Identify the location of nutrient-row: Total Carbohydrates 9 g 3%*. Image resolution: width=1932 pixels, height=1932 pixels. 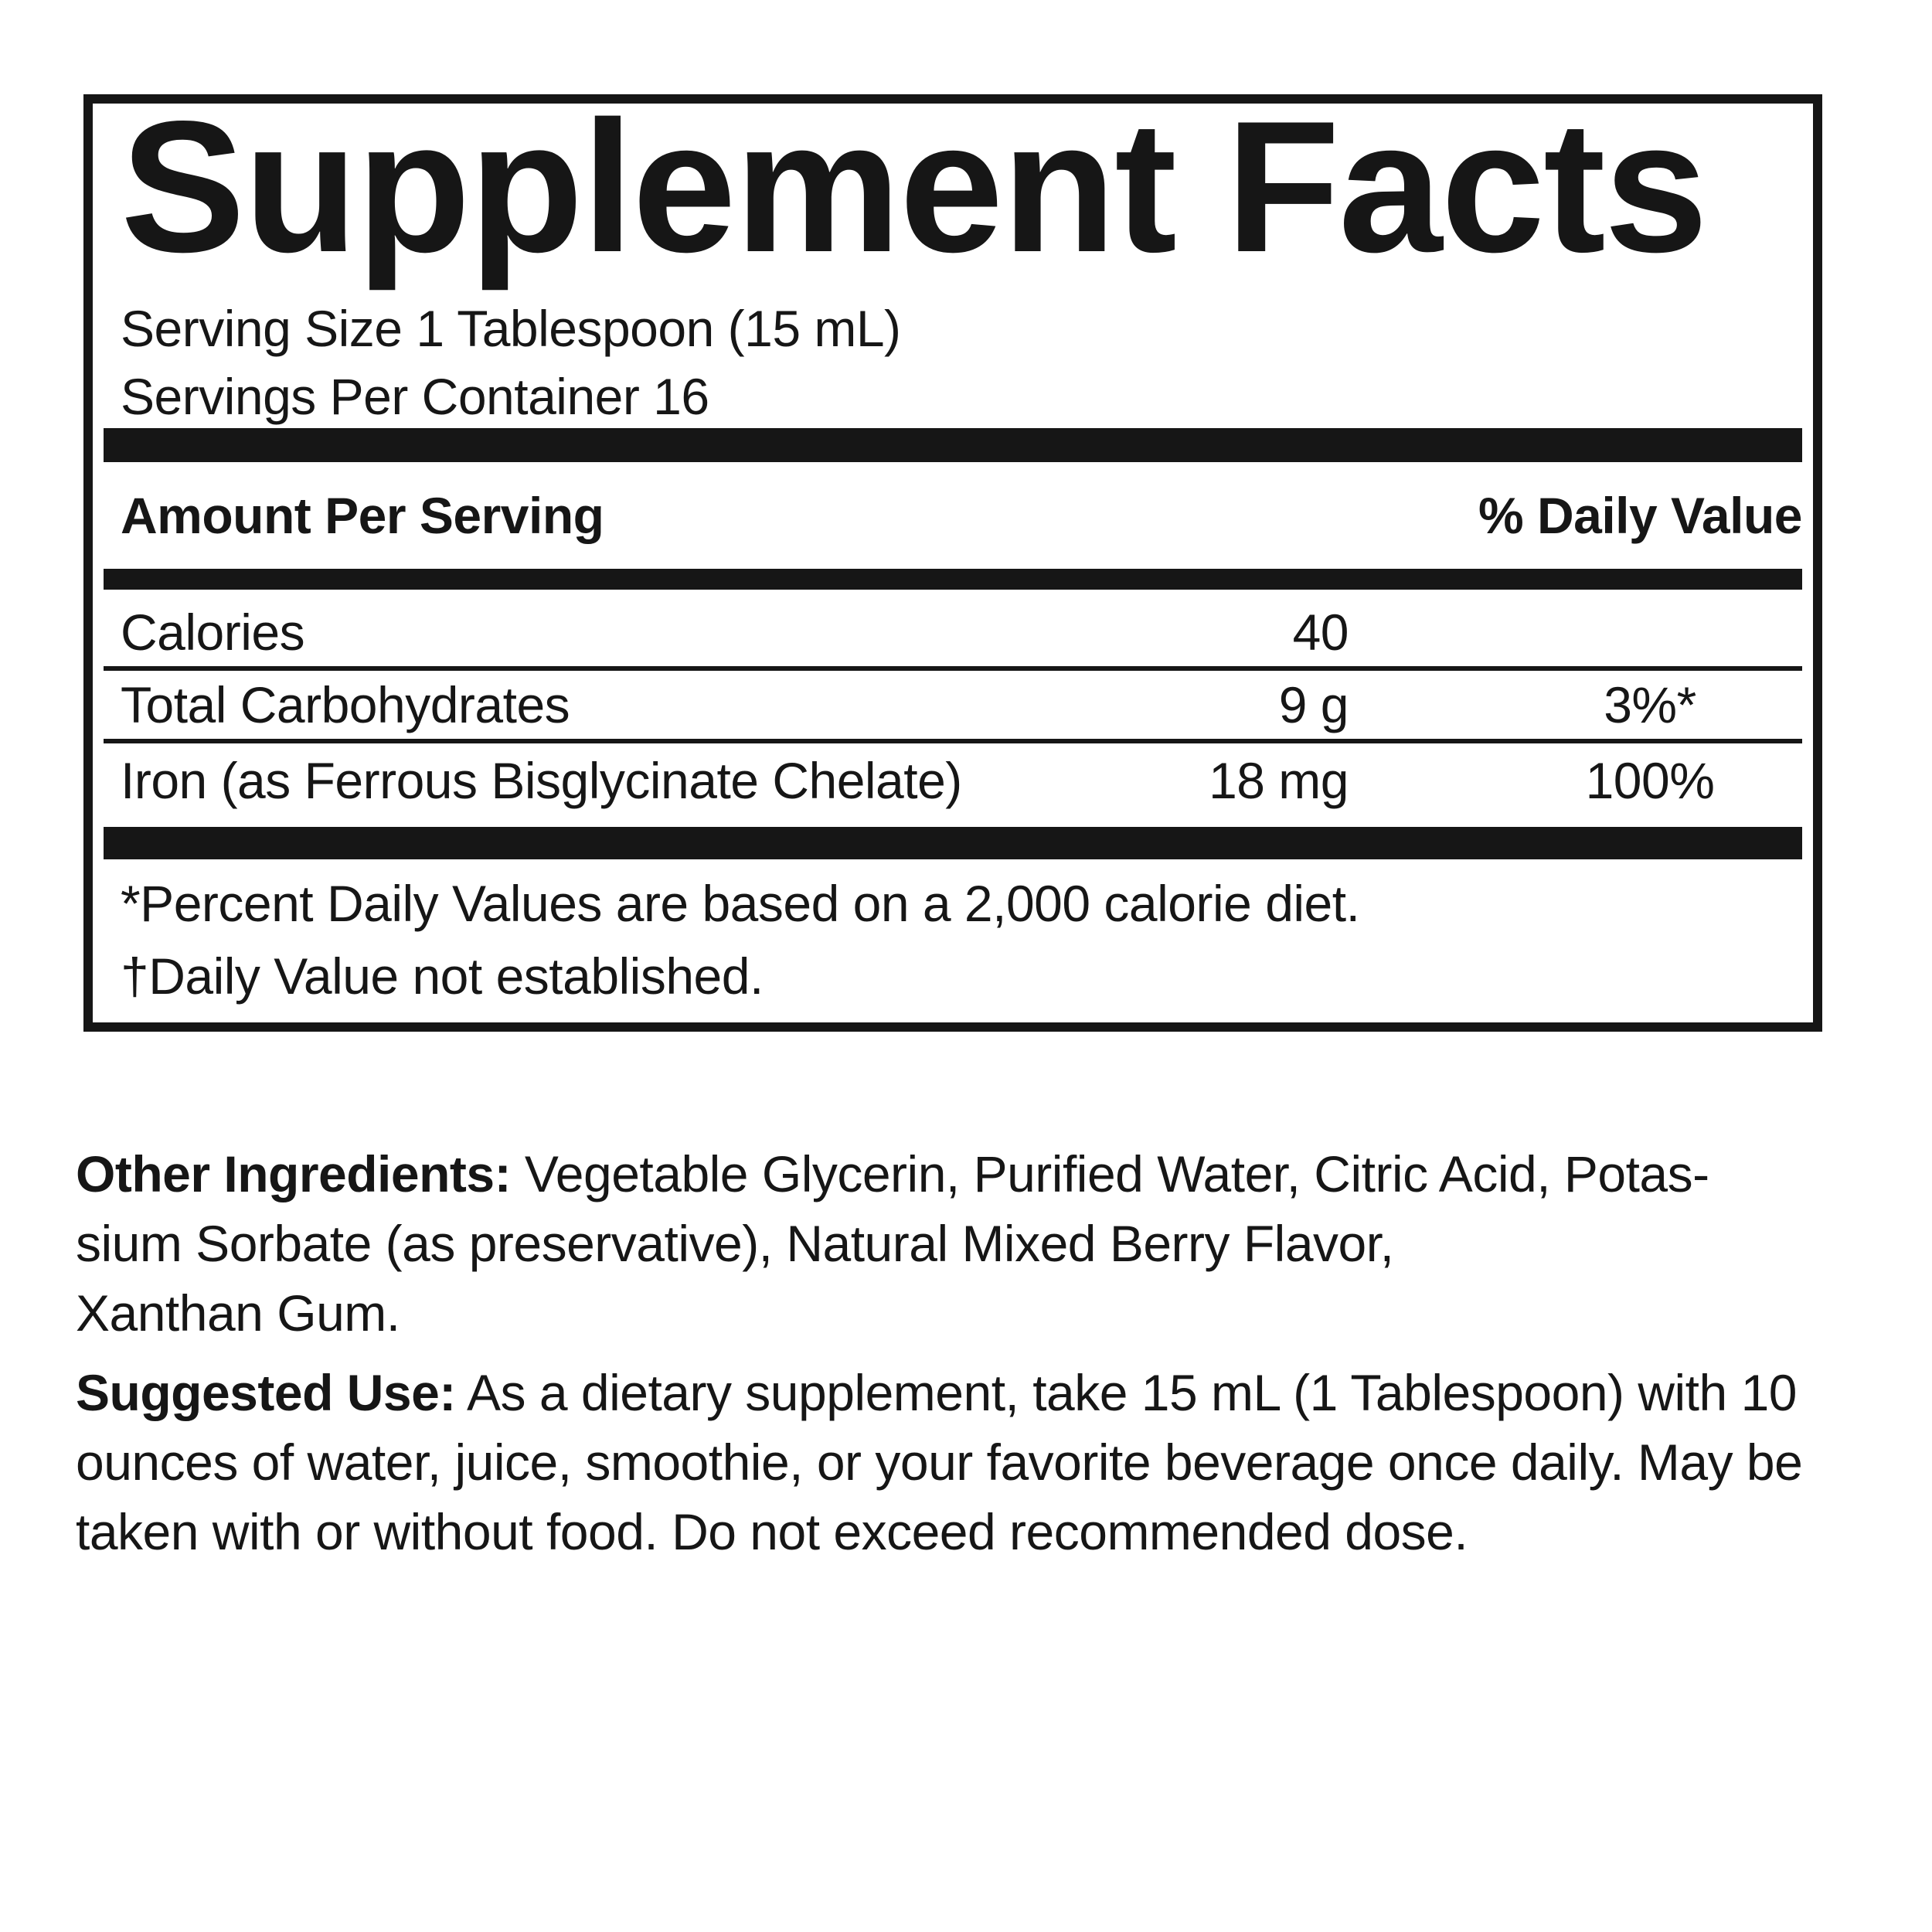
(953, 707).